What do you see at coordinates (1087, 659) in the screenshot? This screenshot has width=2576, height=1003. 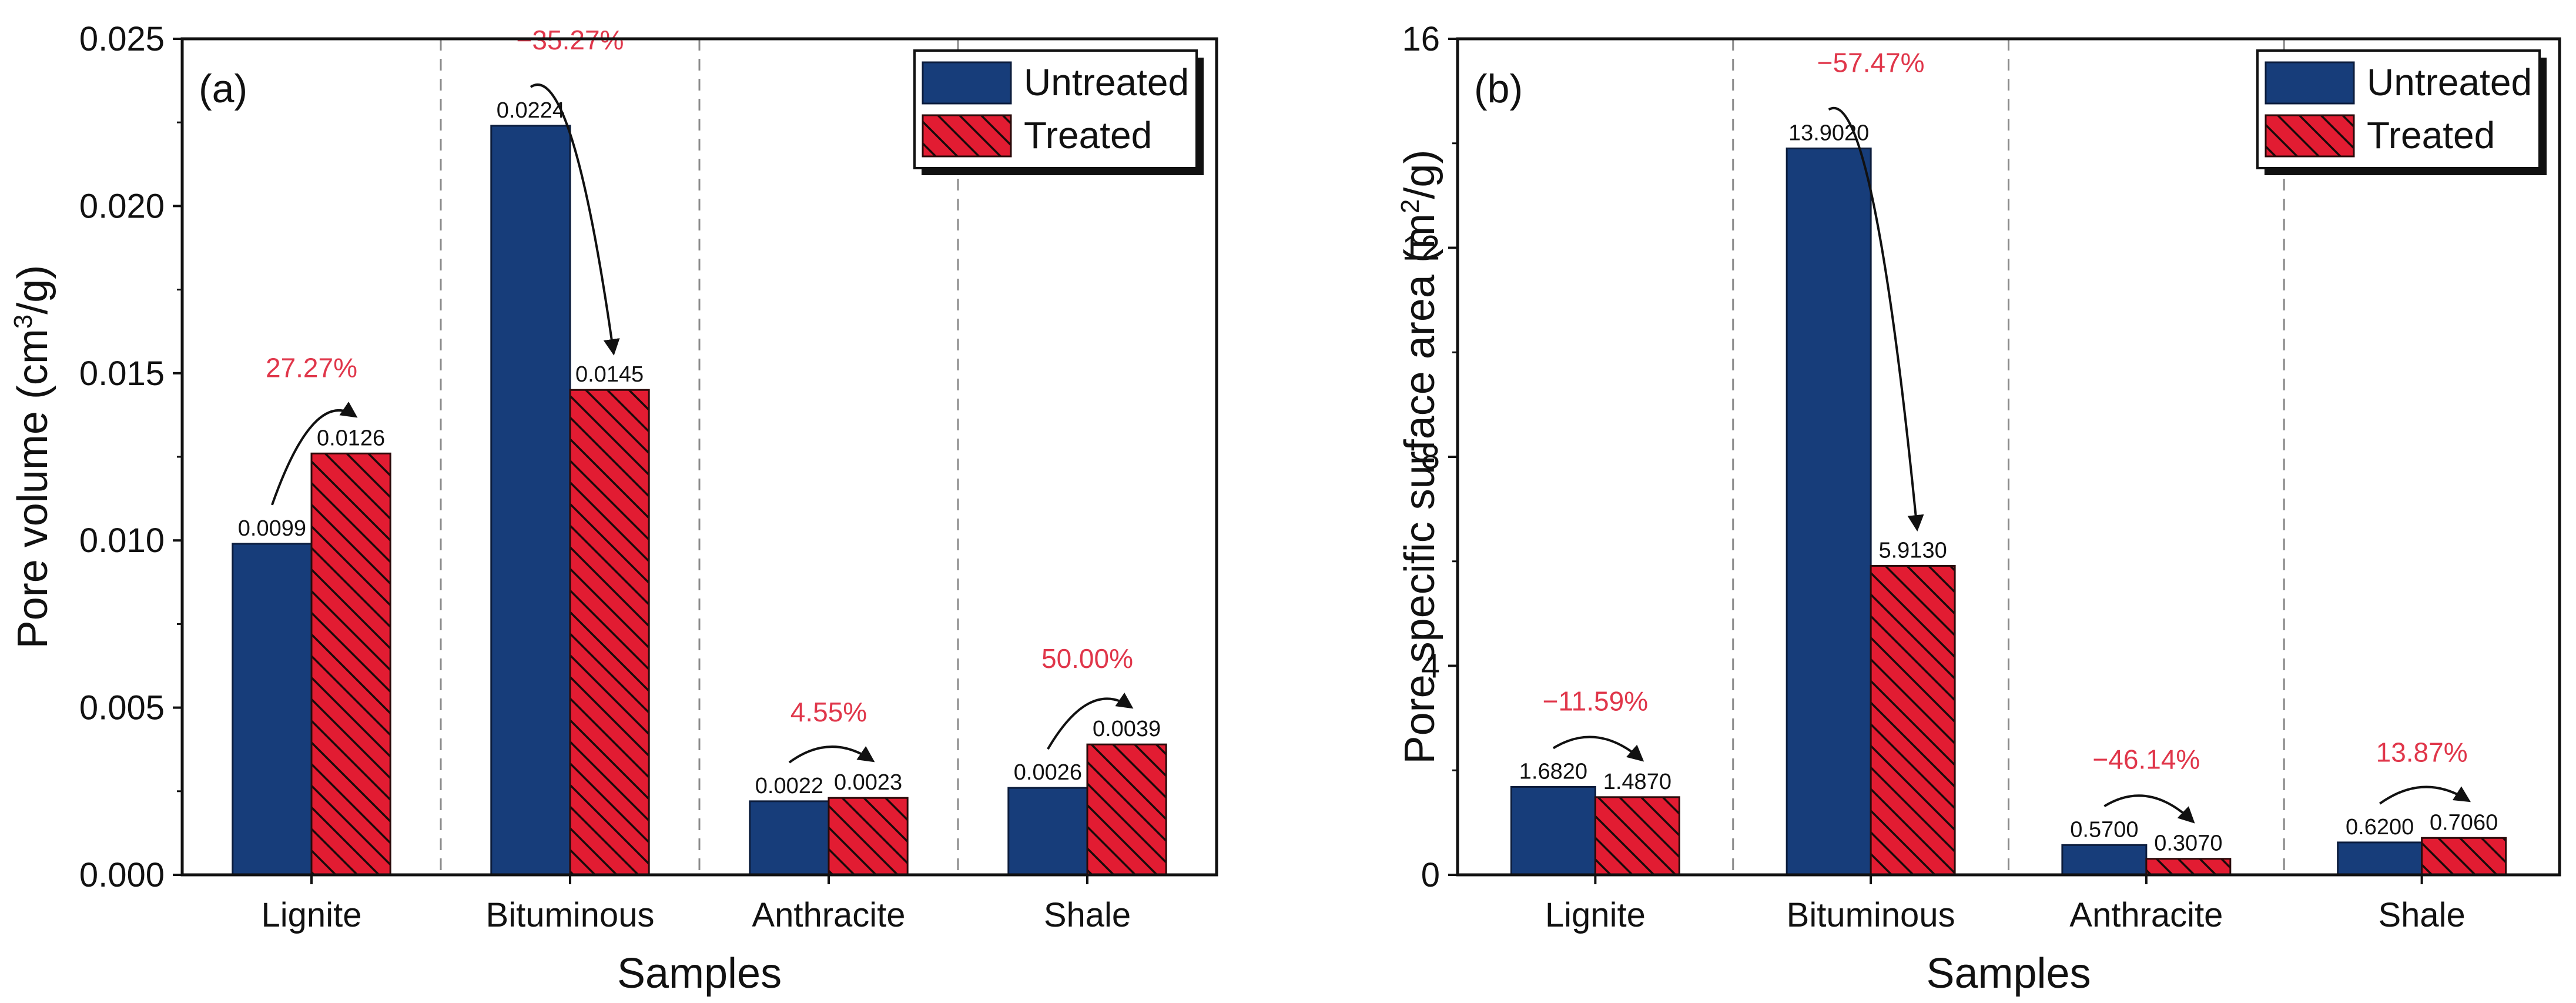 I see `percent-change-label: 50.00%` at bounding box center [1087, 659].